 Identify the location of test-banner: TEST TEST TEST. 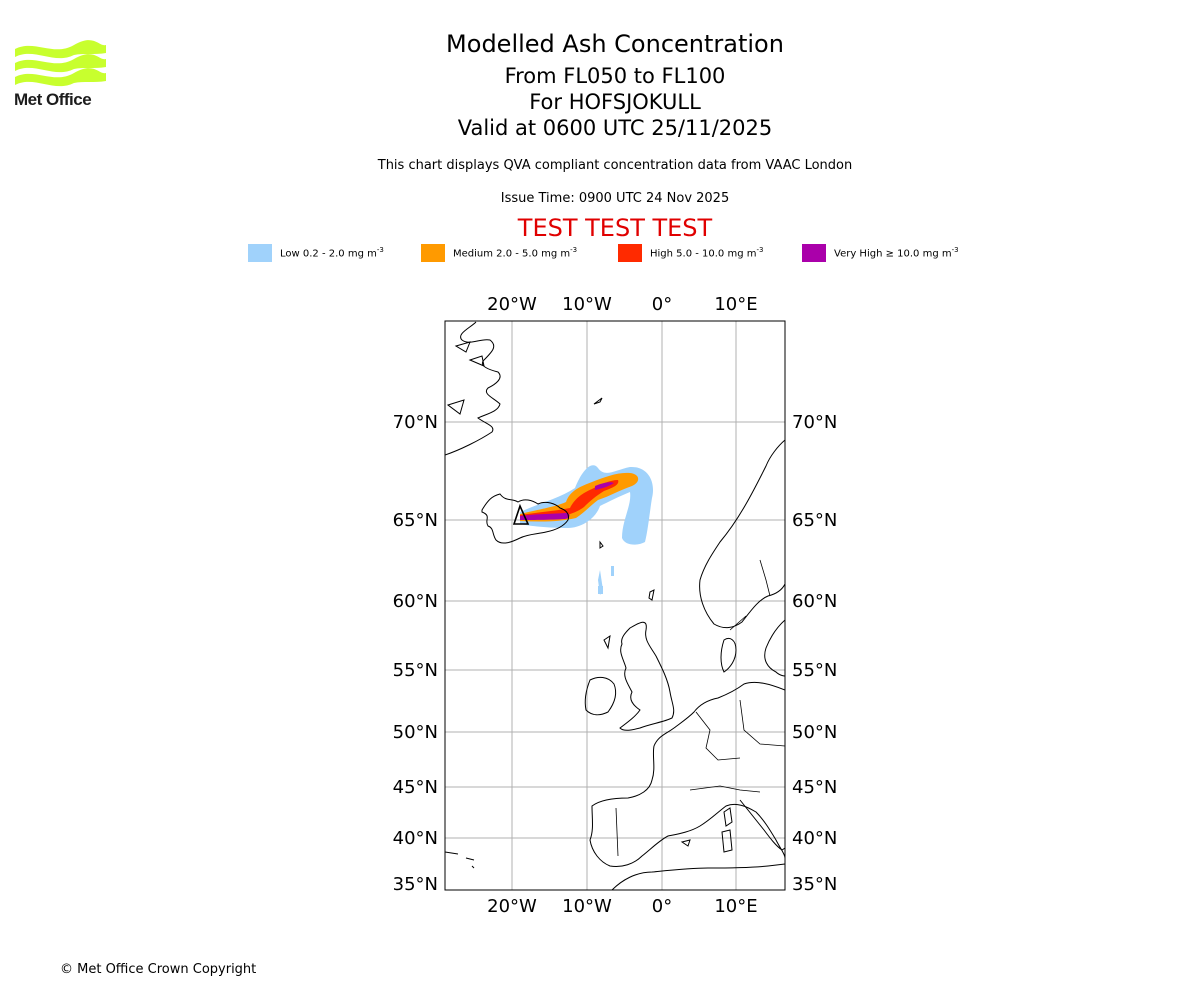
(615, 228).